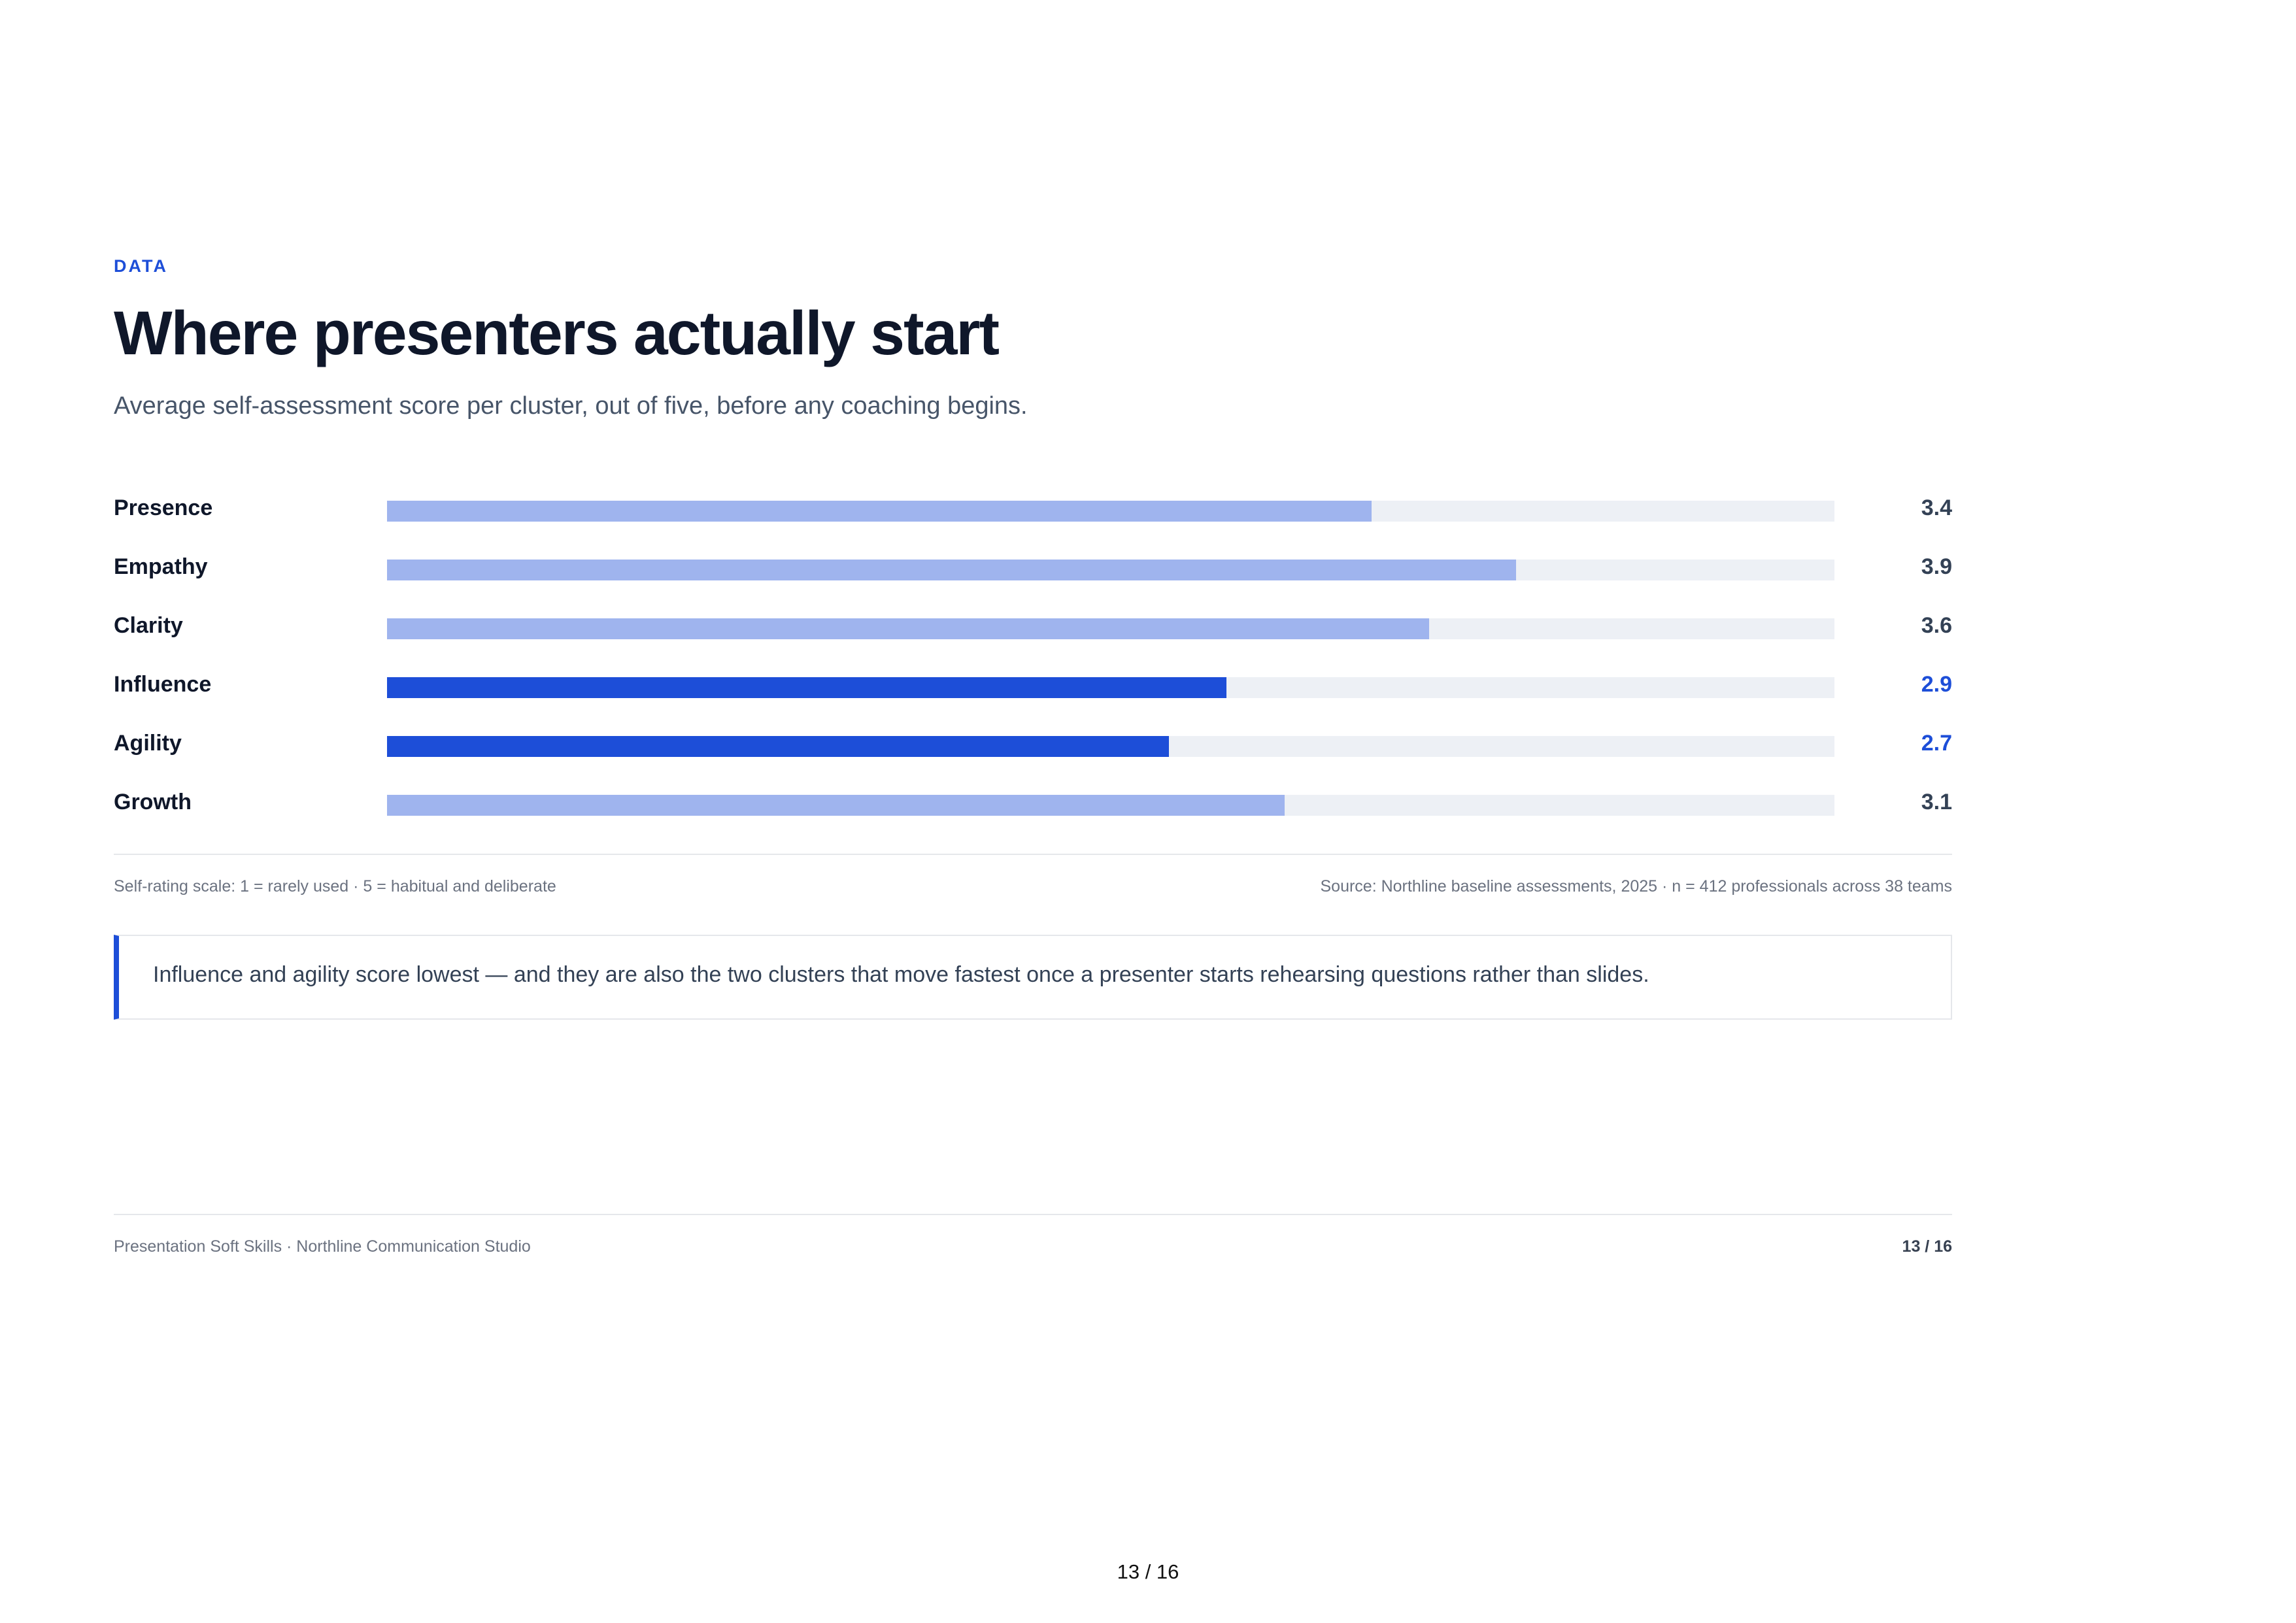 This screenshot has width=2296, height=1623. I want to click on chart-row: Growth 3.1, so click(1033, 804).